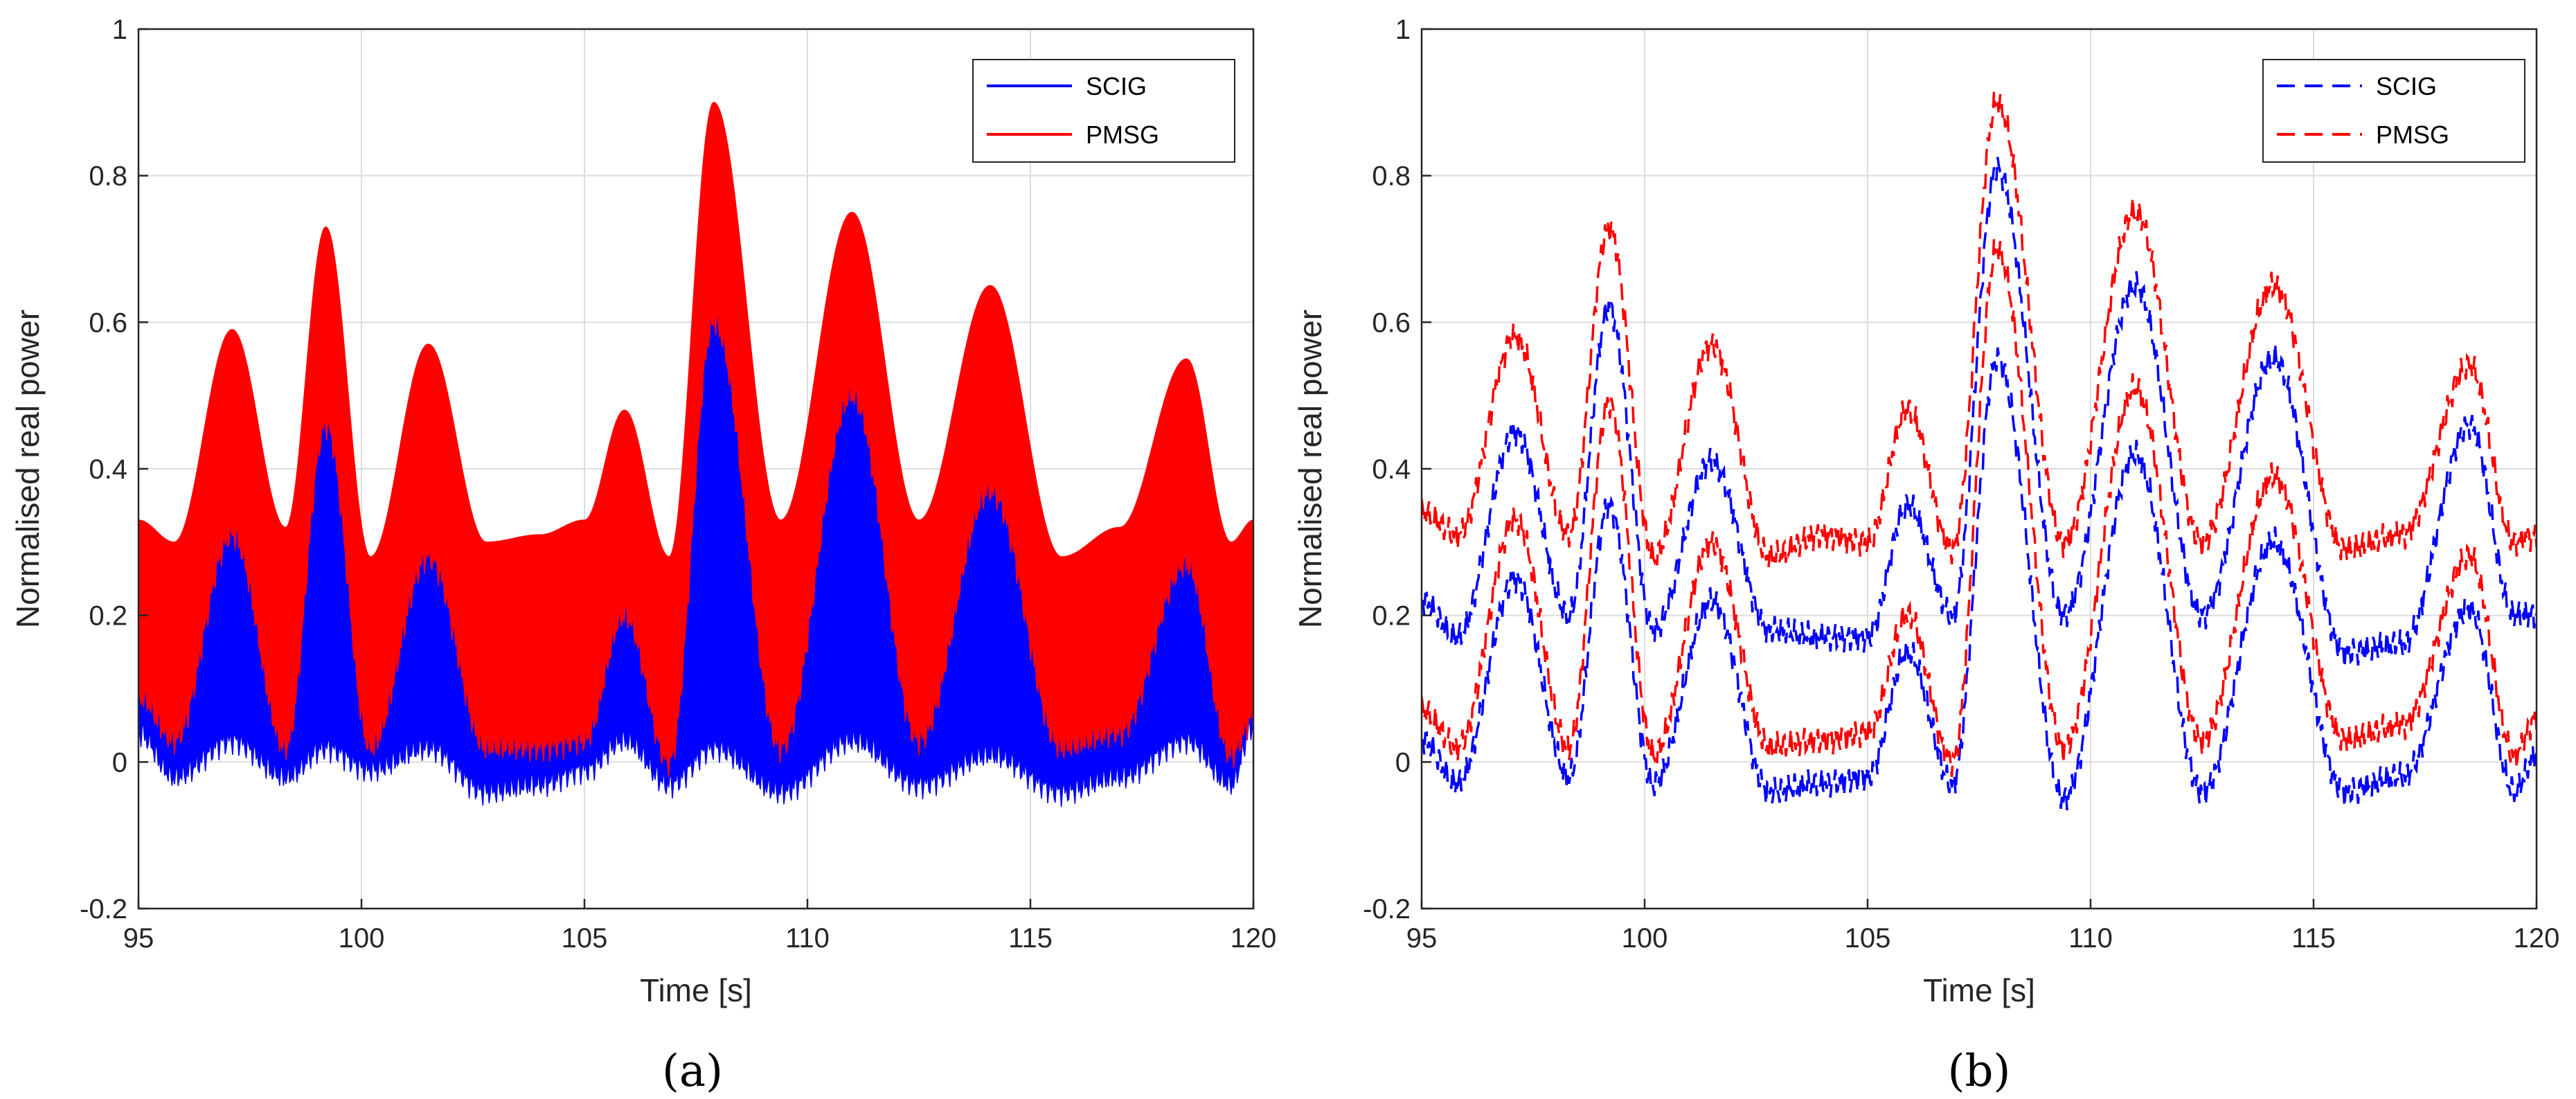 The width and height of the screenshot is (2576, 1099). Describe the element at coordinates (1122, 134) in the screenshot. I see `legend-label-pmsg-a: PMSG` at that location.